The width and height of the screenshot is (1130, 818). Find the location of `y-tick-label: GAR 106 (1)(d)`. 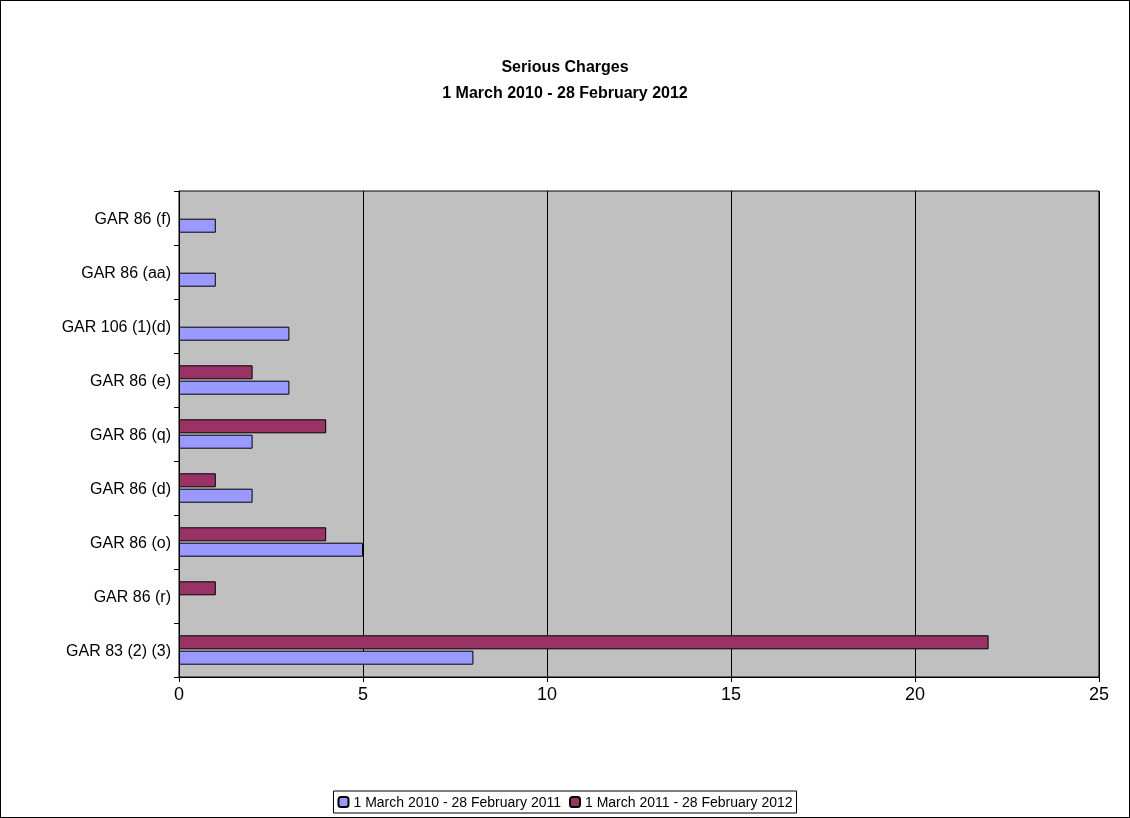

y-tick-label: GAR 106 (1)(d) is located at coordinates (116, 326).